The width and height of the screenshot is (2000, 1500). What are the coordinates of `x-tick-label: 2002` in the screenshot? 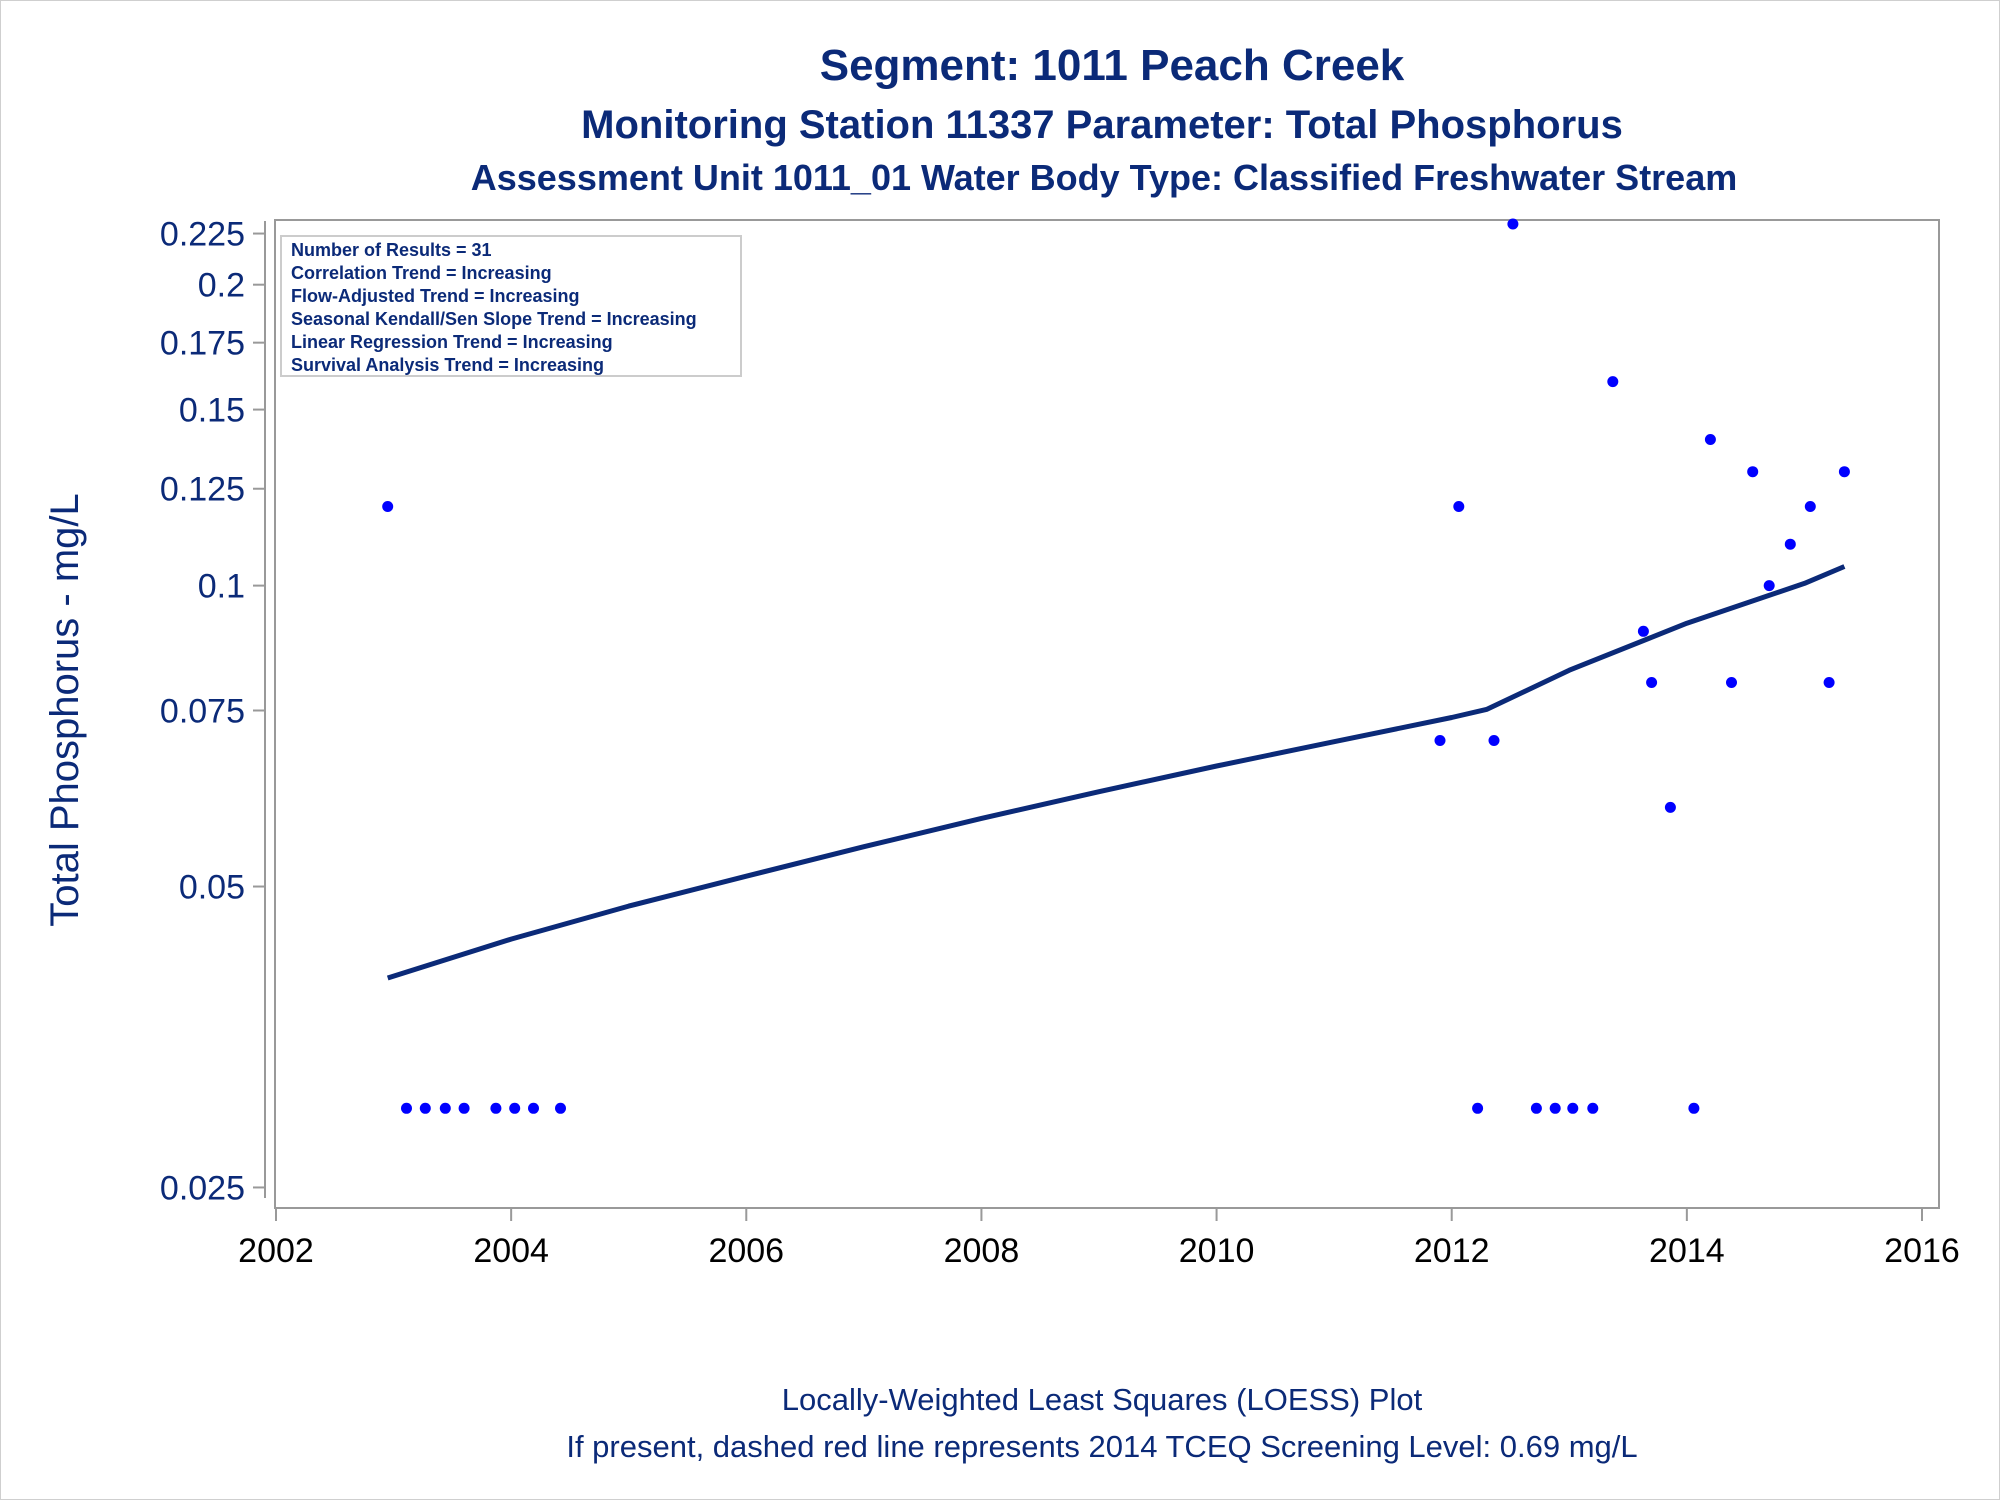 It's located at (276, 1251).